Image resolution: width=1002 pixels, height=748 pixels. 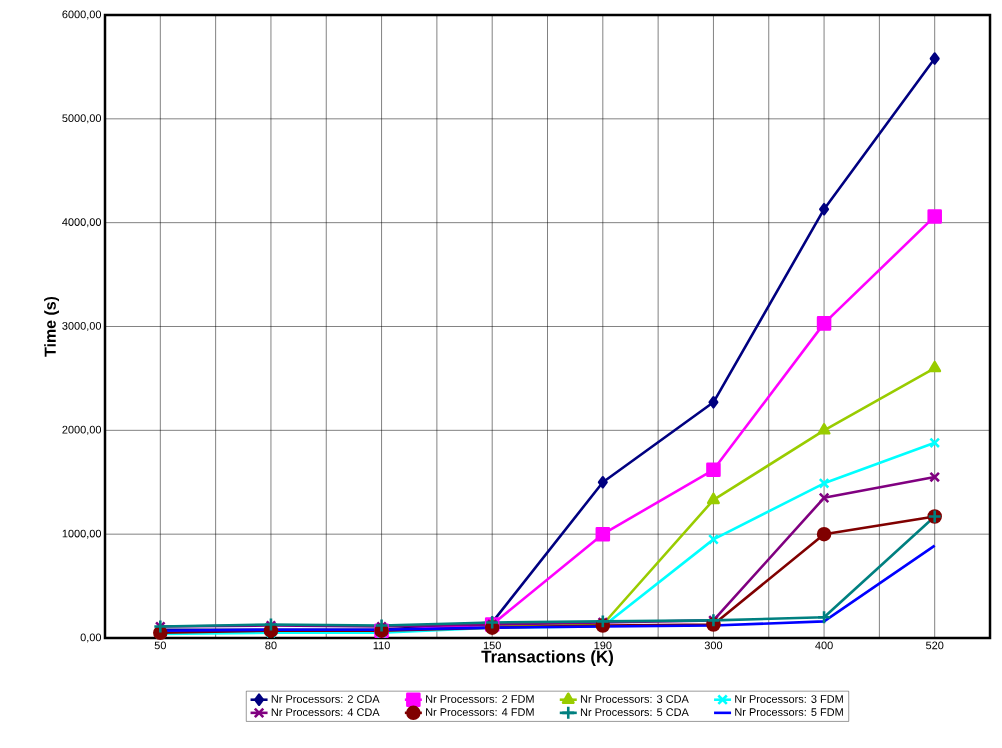 I want to click on legend-label: Nr Processors: 3 CDA, so click(x=634, y=699).